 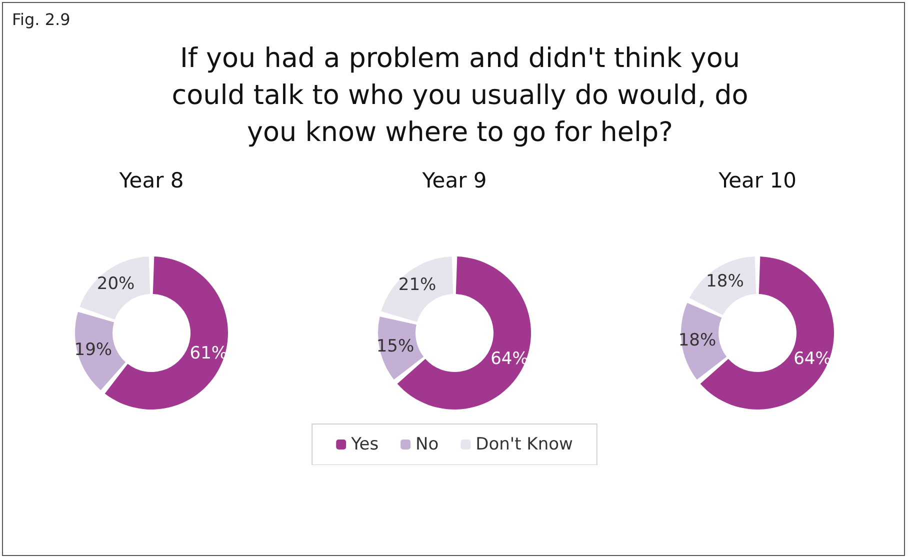 I want to click on data-label: 15%, so click(x=395, y=346).